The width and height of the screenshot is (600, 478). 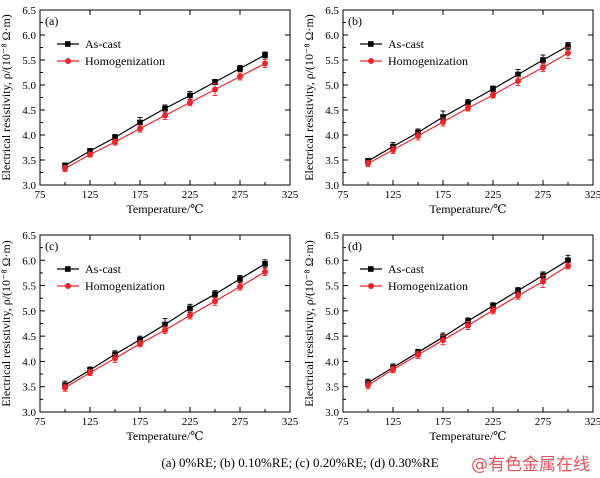 I want to click on watermark-text: @有色金属在线, so click(x=530, y=465).